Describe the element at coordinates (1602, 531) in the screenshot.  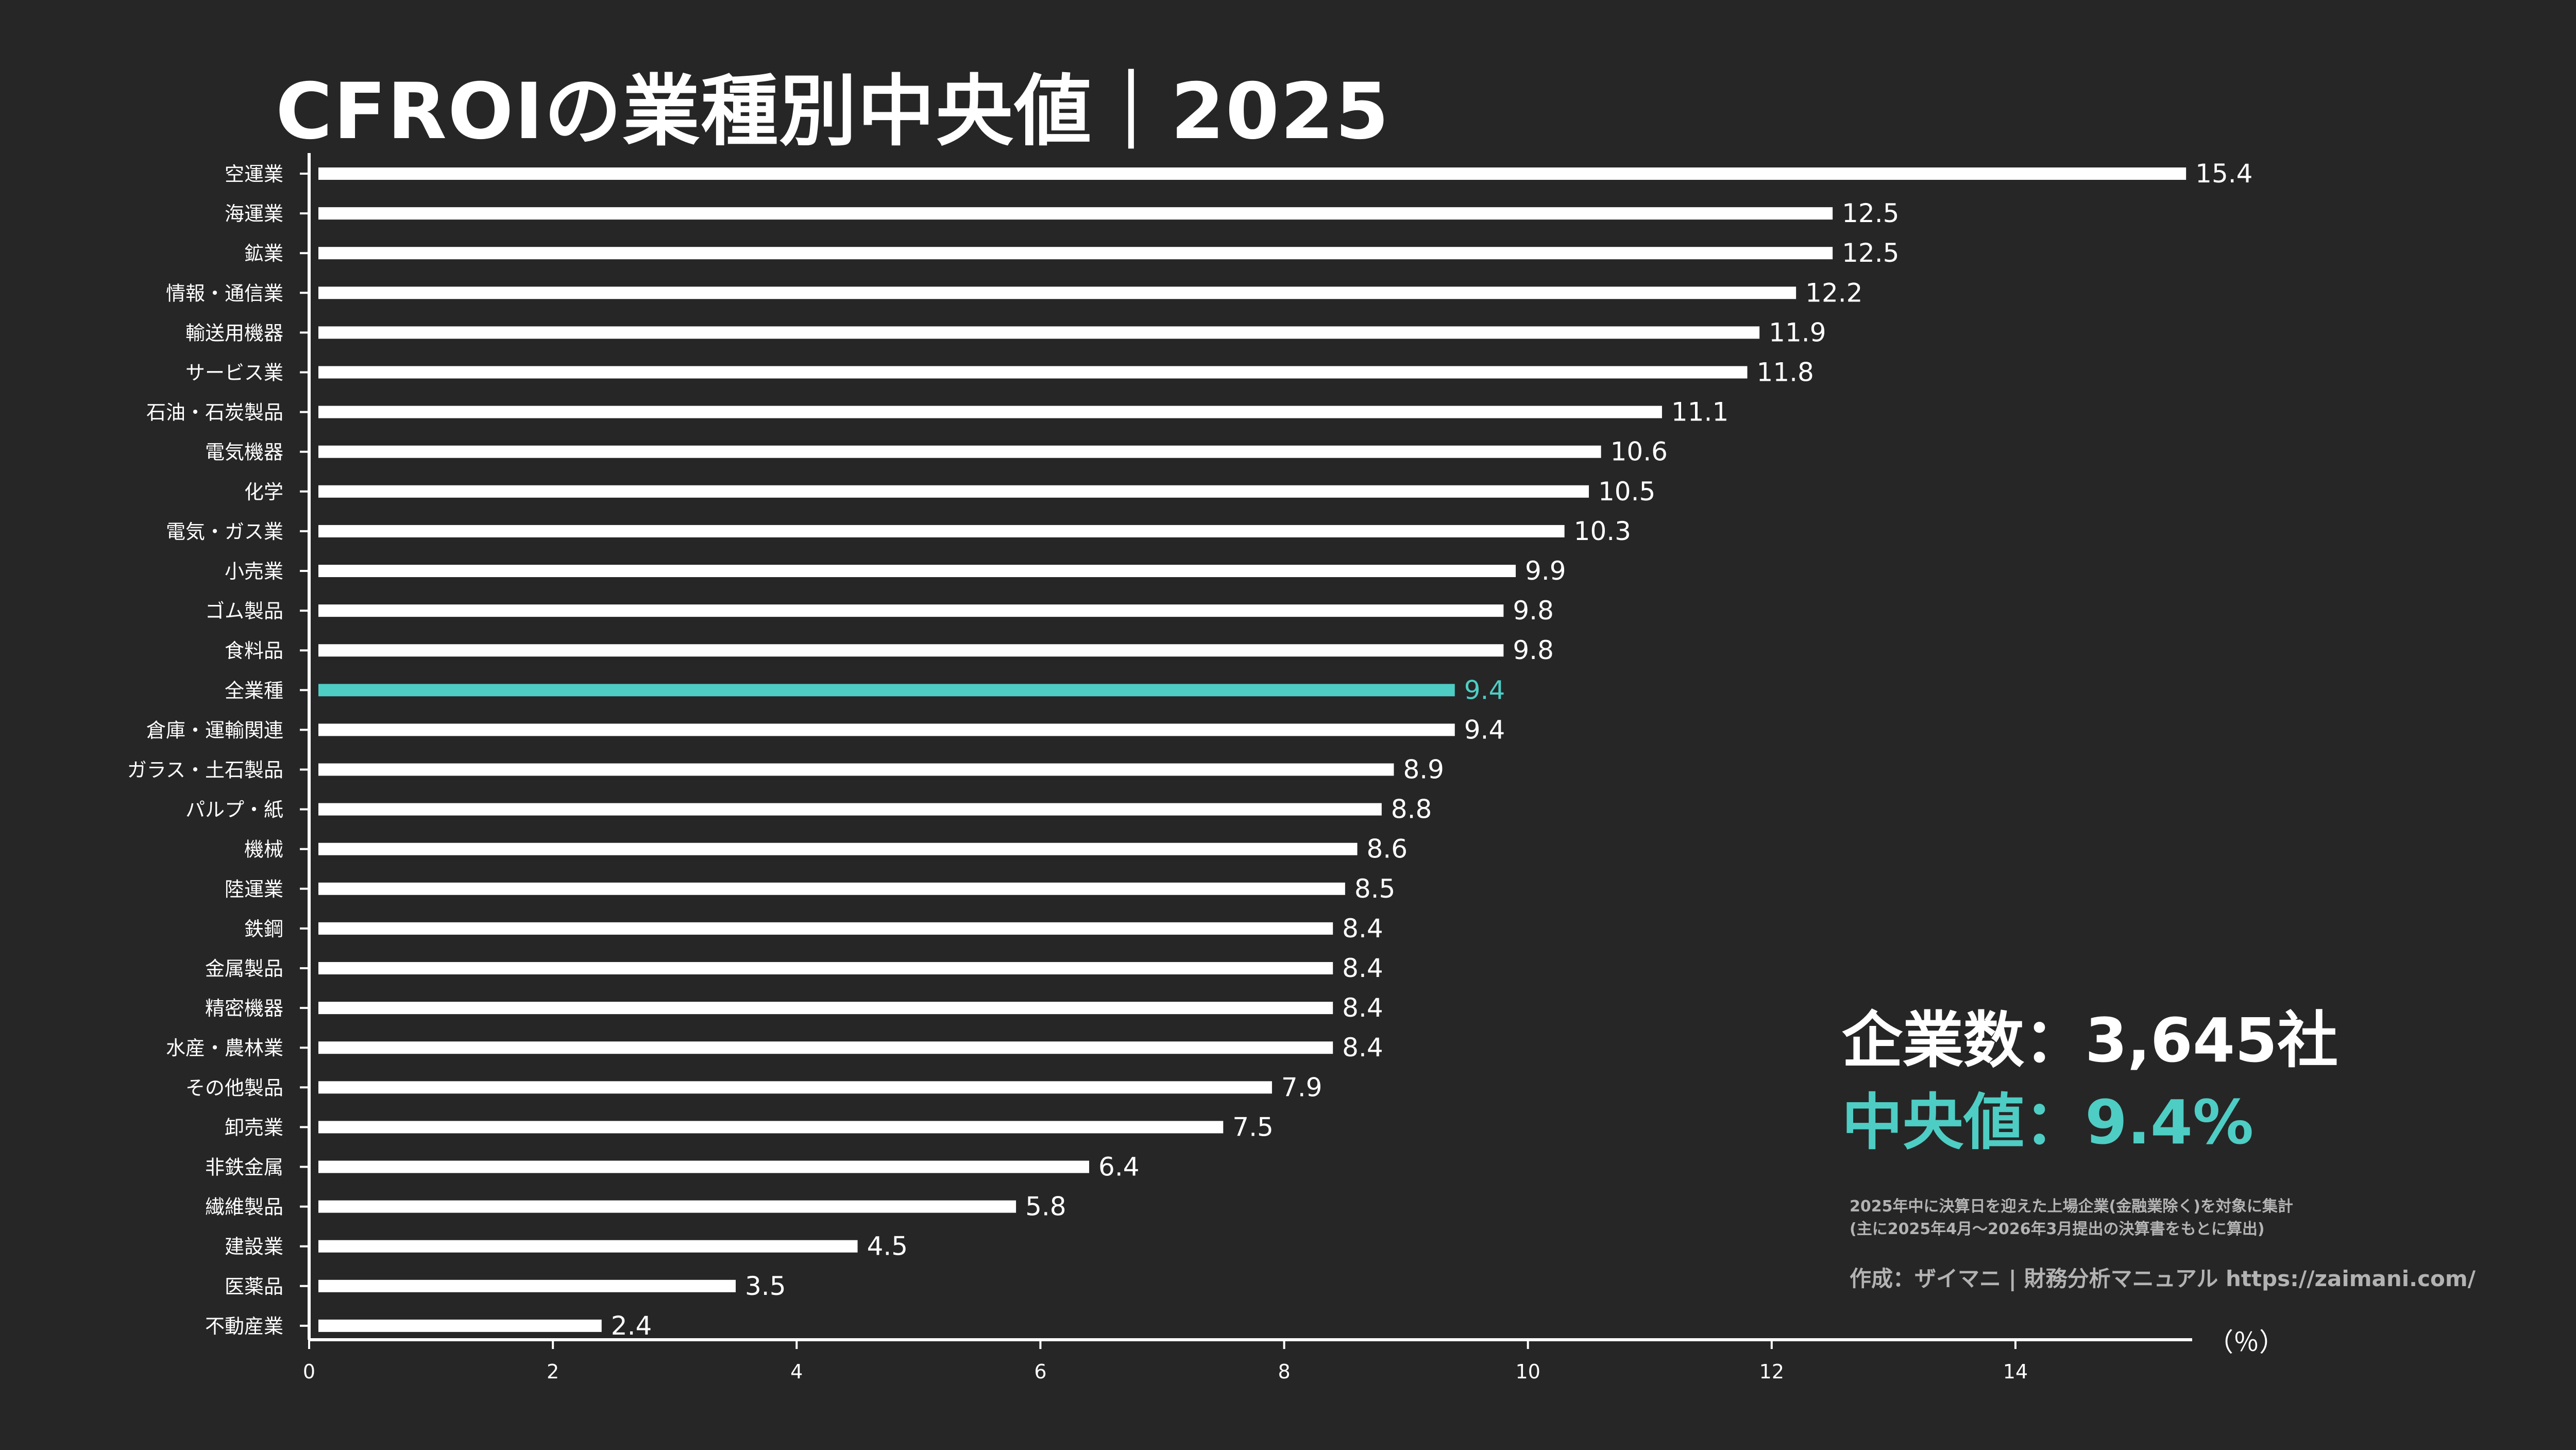
I see `value-label: 10.3` at that location.